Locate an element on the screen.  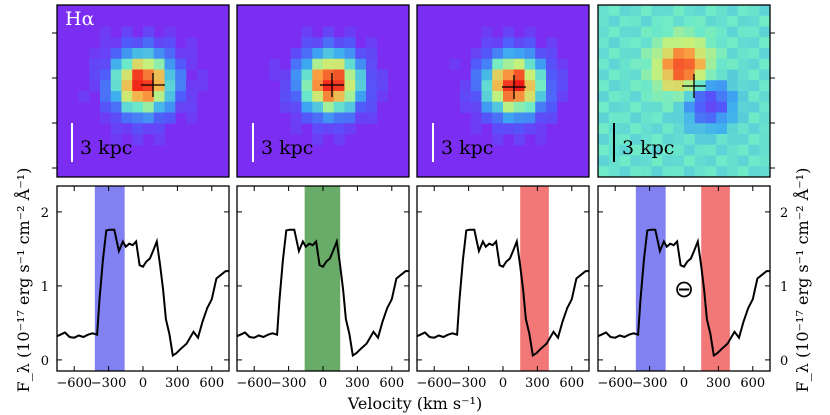
line-core-map: 3 kpc is located at coordinates (323, 91).